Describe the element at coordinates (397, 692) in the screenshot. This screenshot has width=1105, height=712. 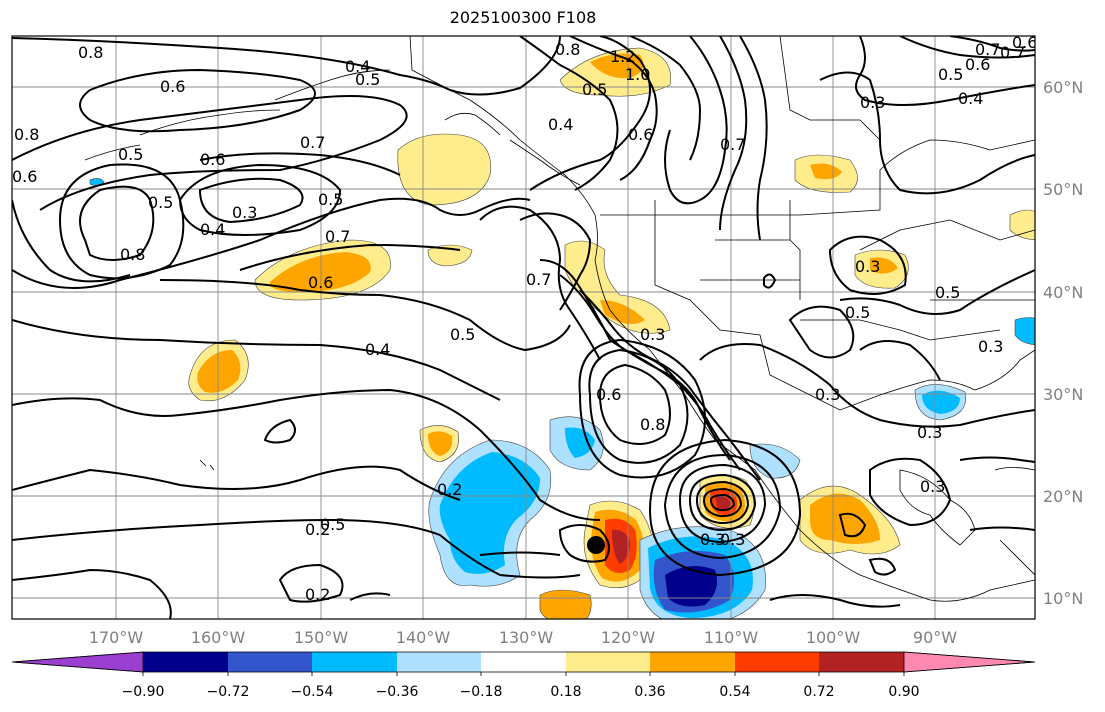
I see `colorbar-tick-label: −0.36` at that location.